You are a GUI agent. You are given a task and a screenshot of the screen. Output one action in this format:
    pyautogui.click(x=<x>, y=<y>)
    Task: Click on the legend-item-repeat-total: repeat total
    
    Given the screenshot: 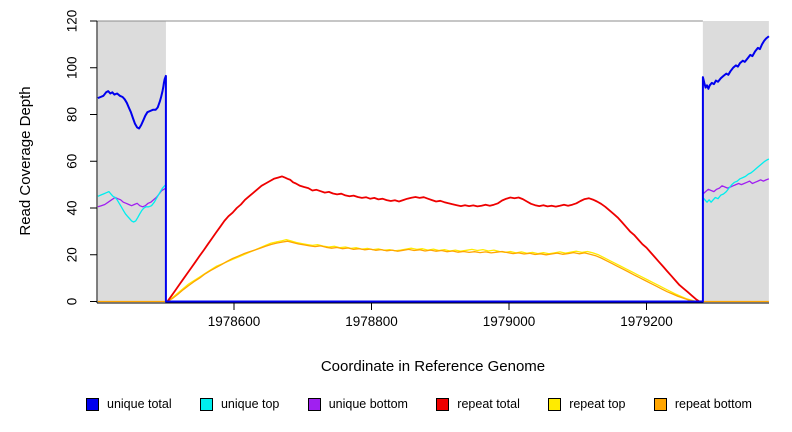 What is the action you would take?
    pyautogui.click(x=478, y=404)
    